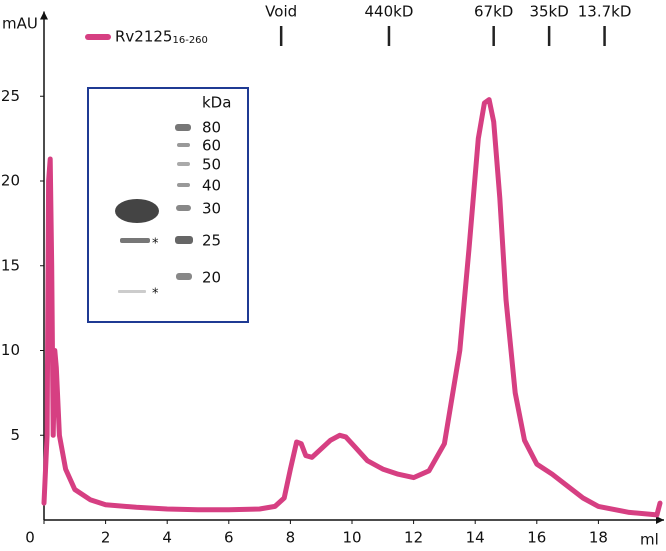 The image size is (666, 551). What do you see at coordinates (660, 520) in the screenshot?
I see `x-axis-arrow` at bounding box center [660, 520].